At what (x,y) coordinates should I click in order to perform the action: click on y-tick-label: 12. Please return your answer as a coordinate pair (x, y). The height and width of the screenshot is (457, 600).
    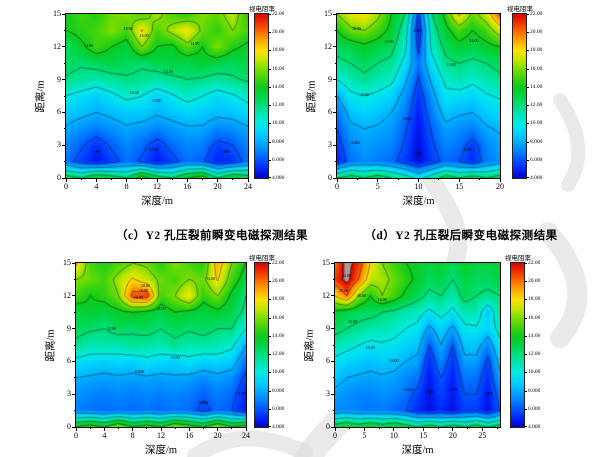
    Looking at the image, I should click on (67, 295).